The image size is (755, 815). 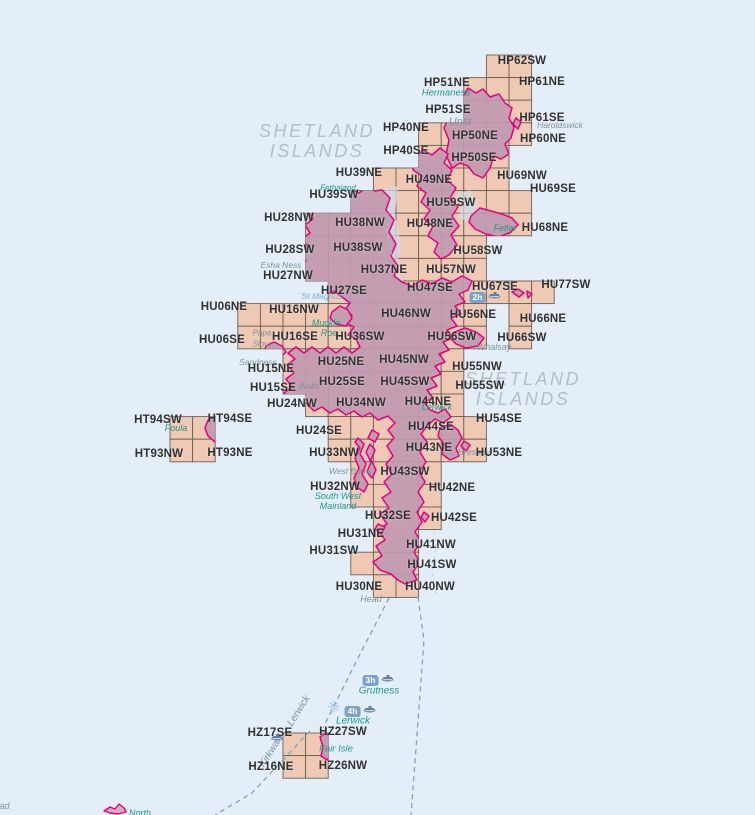 What do you see at coordinates (465, 446) in the screenshot?
I see `island-noss` at bounding box center [465, 446].